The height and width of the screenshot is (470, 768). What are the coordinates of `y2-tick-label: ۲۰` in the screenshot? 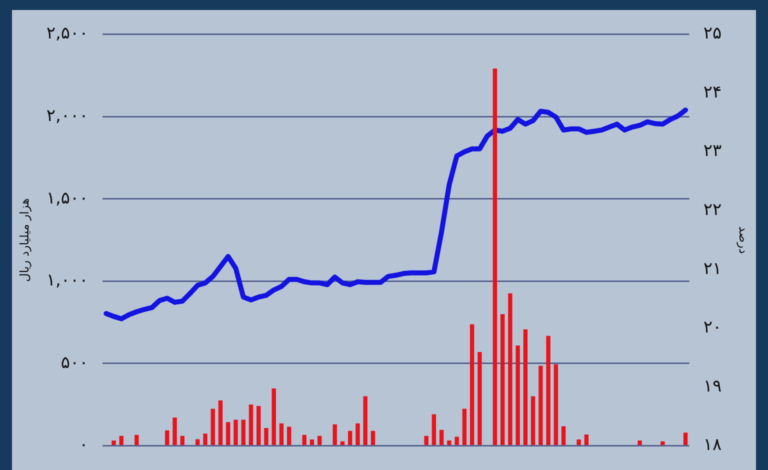 It's located at (712, 328).